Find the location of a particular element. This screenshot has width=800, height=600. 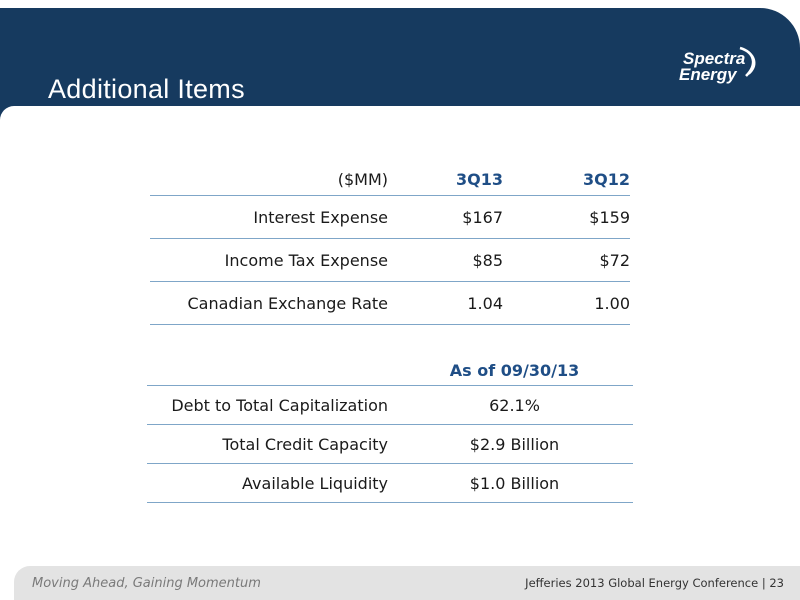

unit-label: ($MM) is located at coordinates (273, 180).